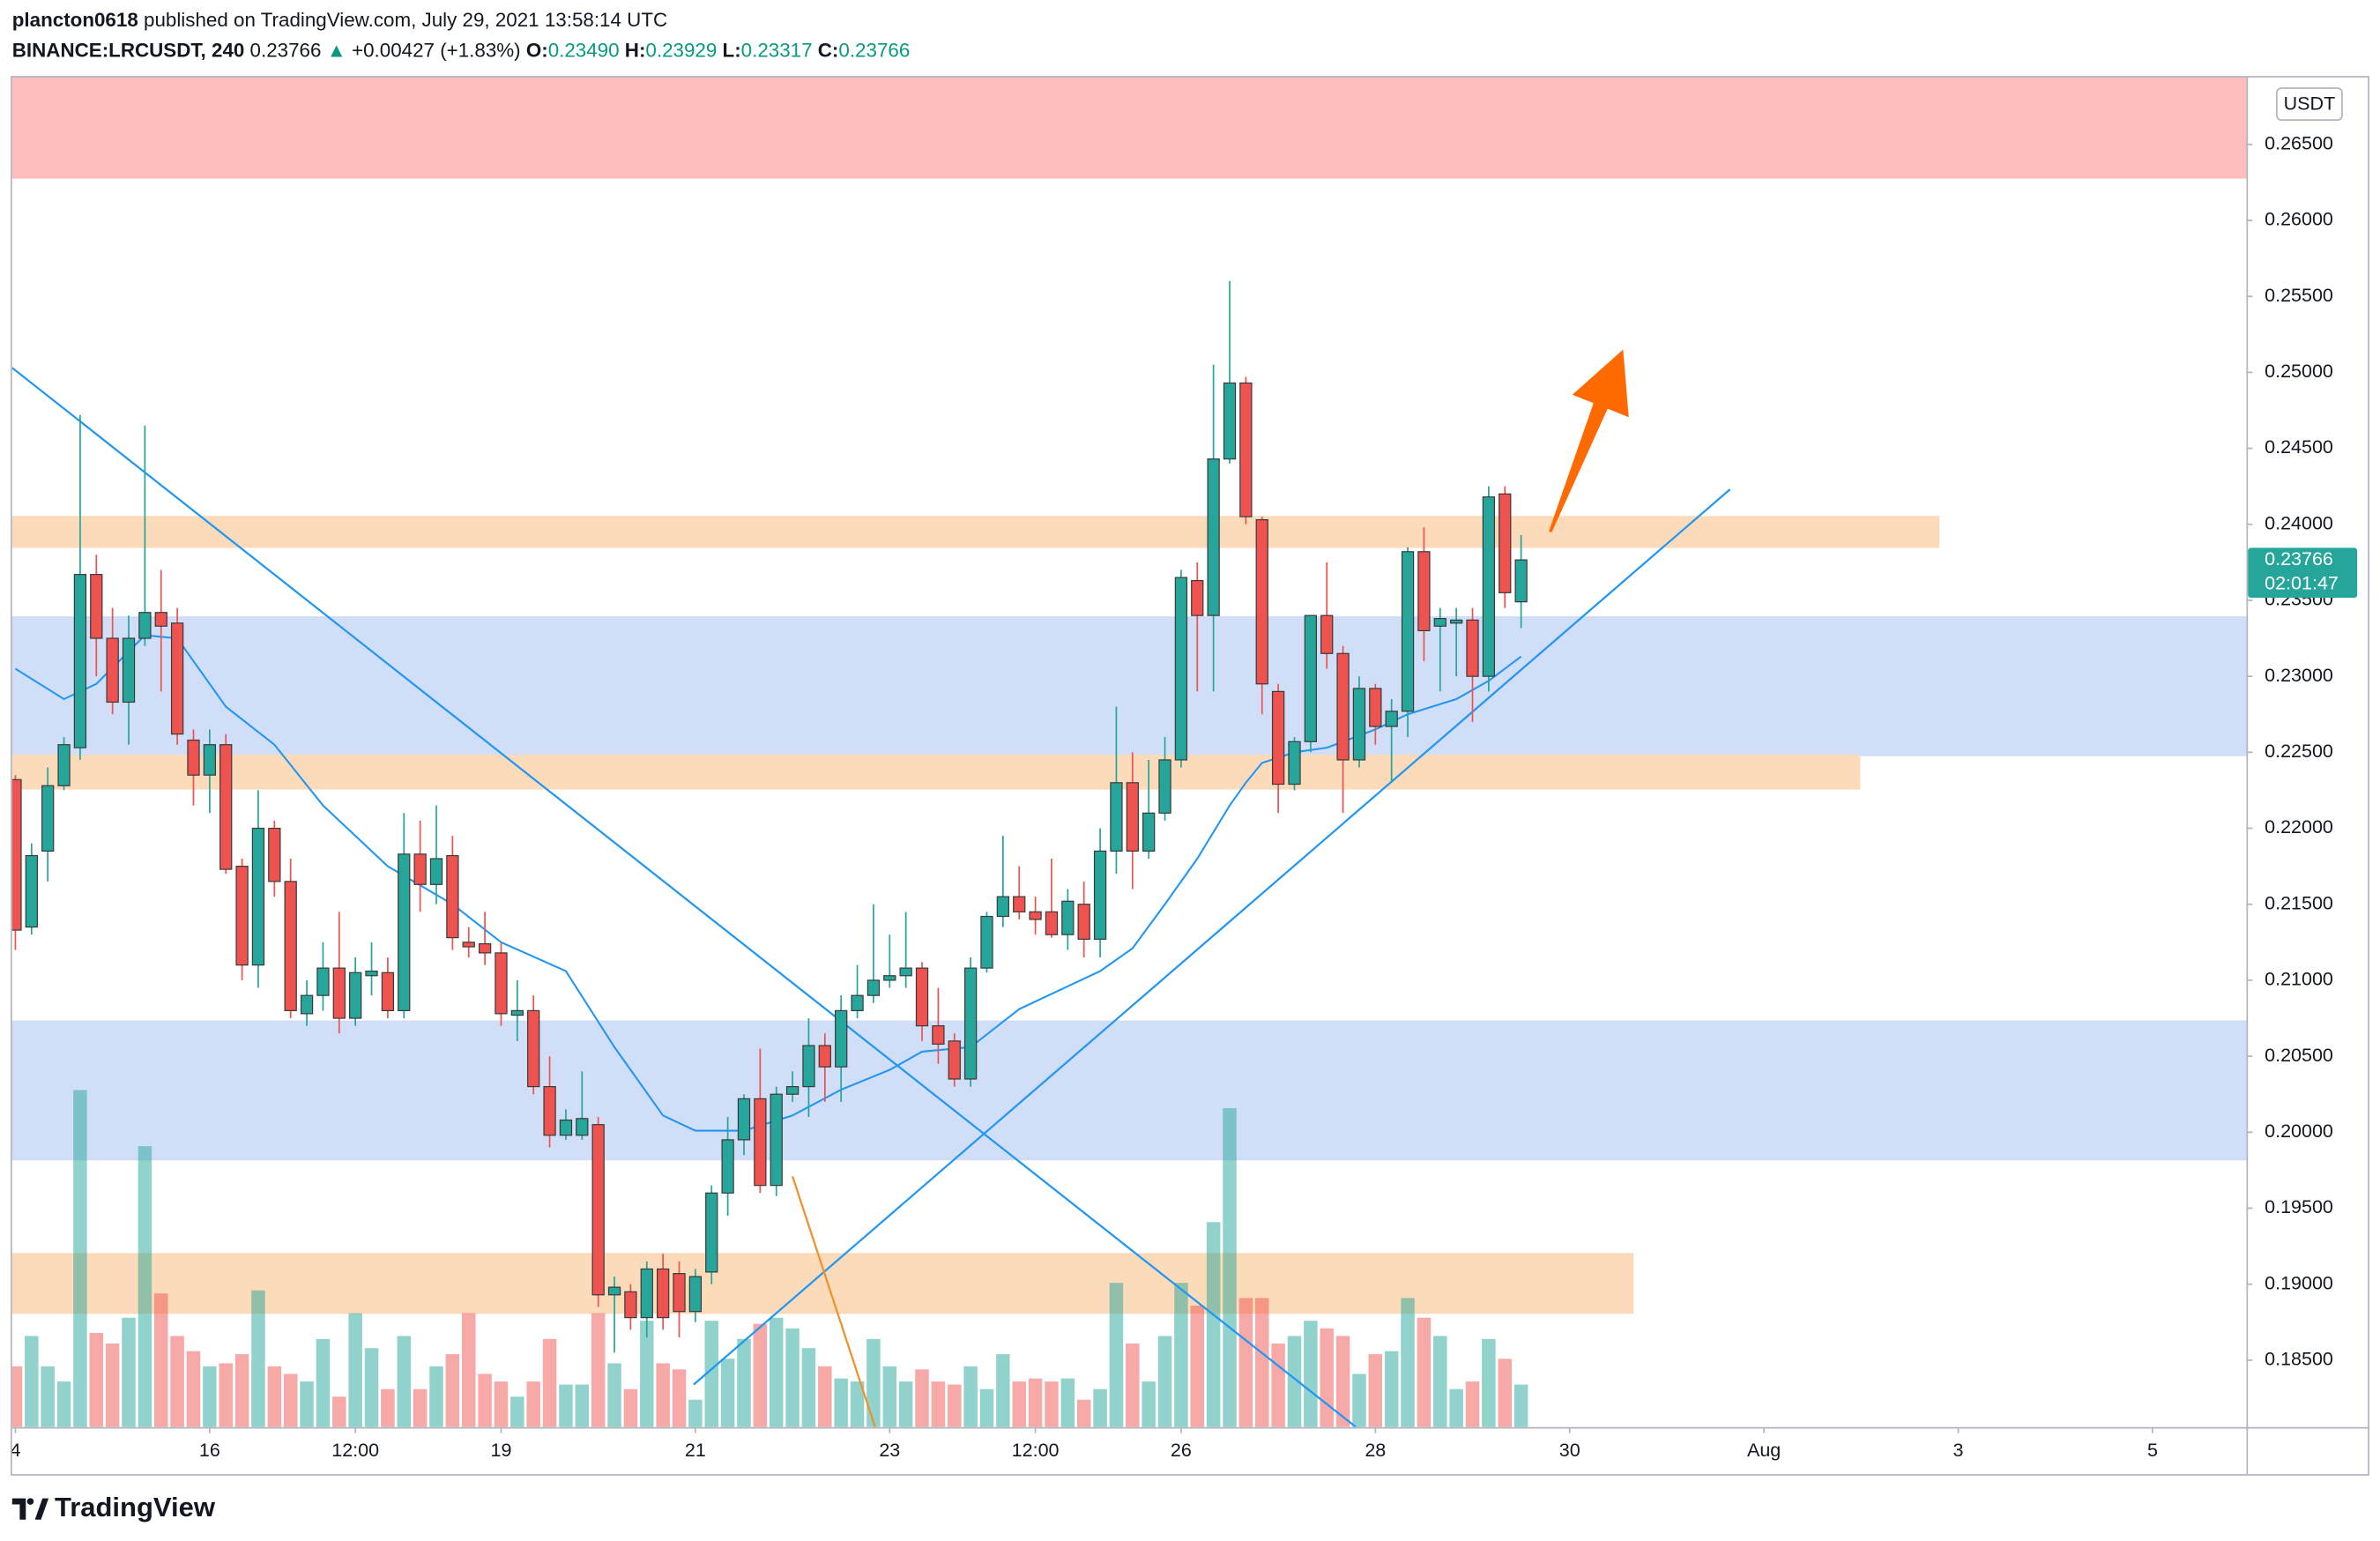 The height and width of the screenshot is (1541, 2380). I want to click on x-tick-label: 23, so click(889, 1450).